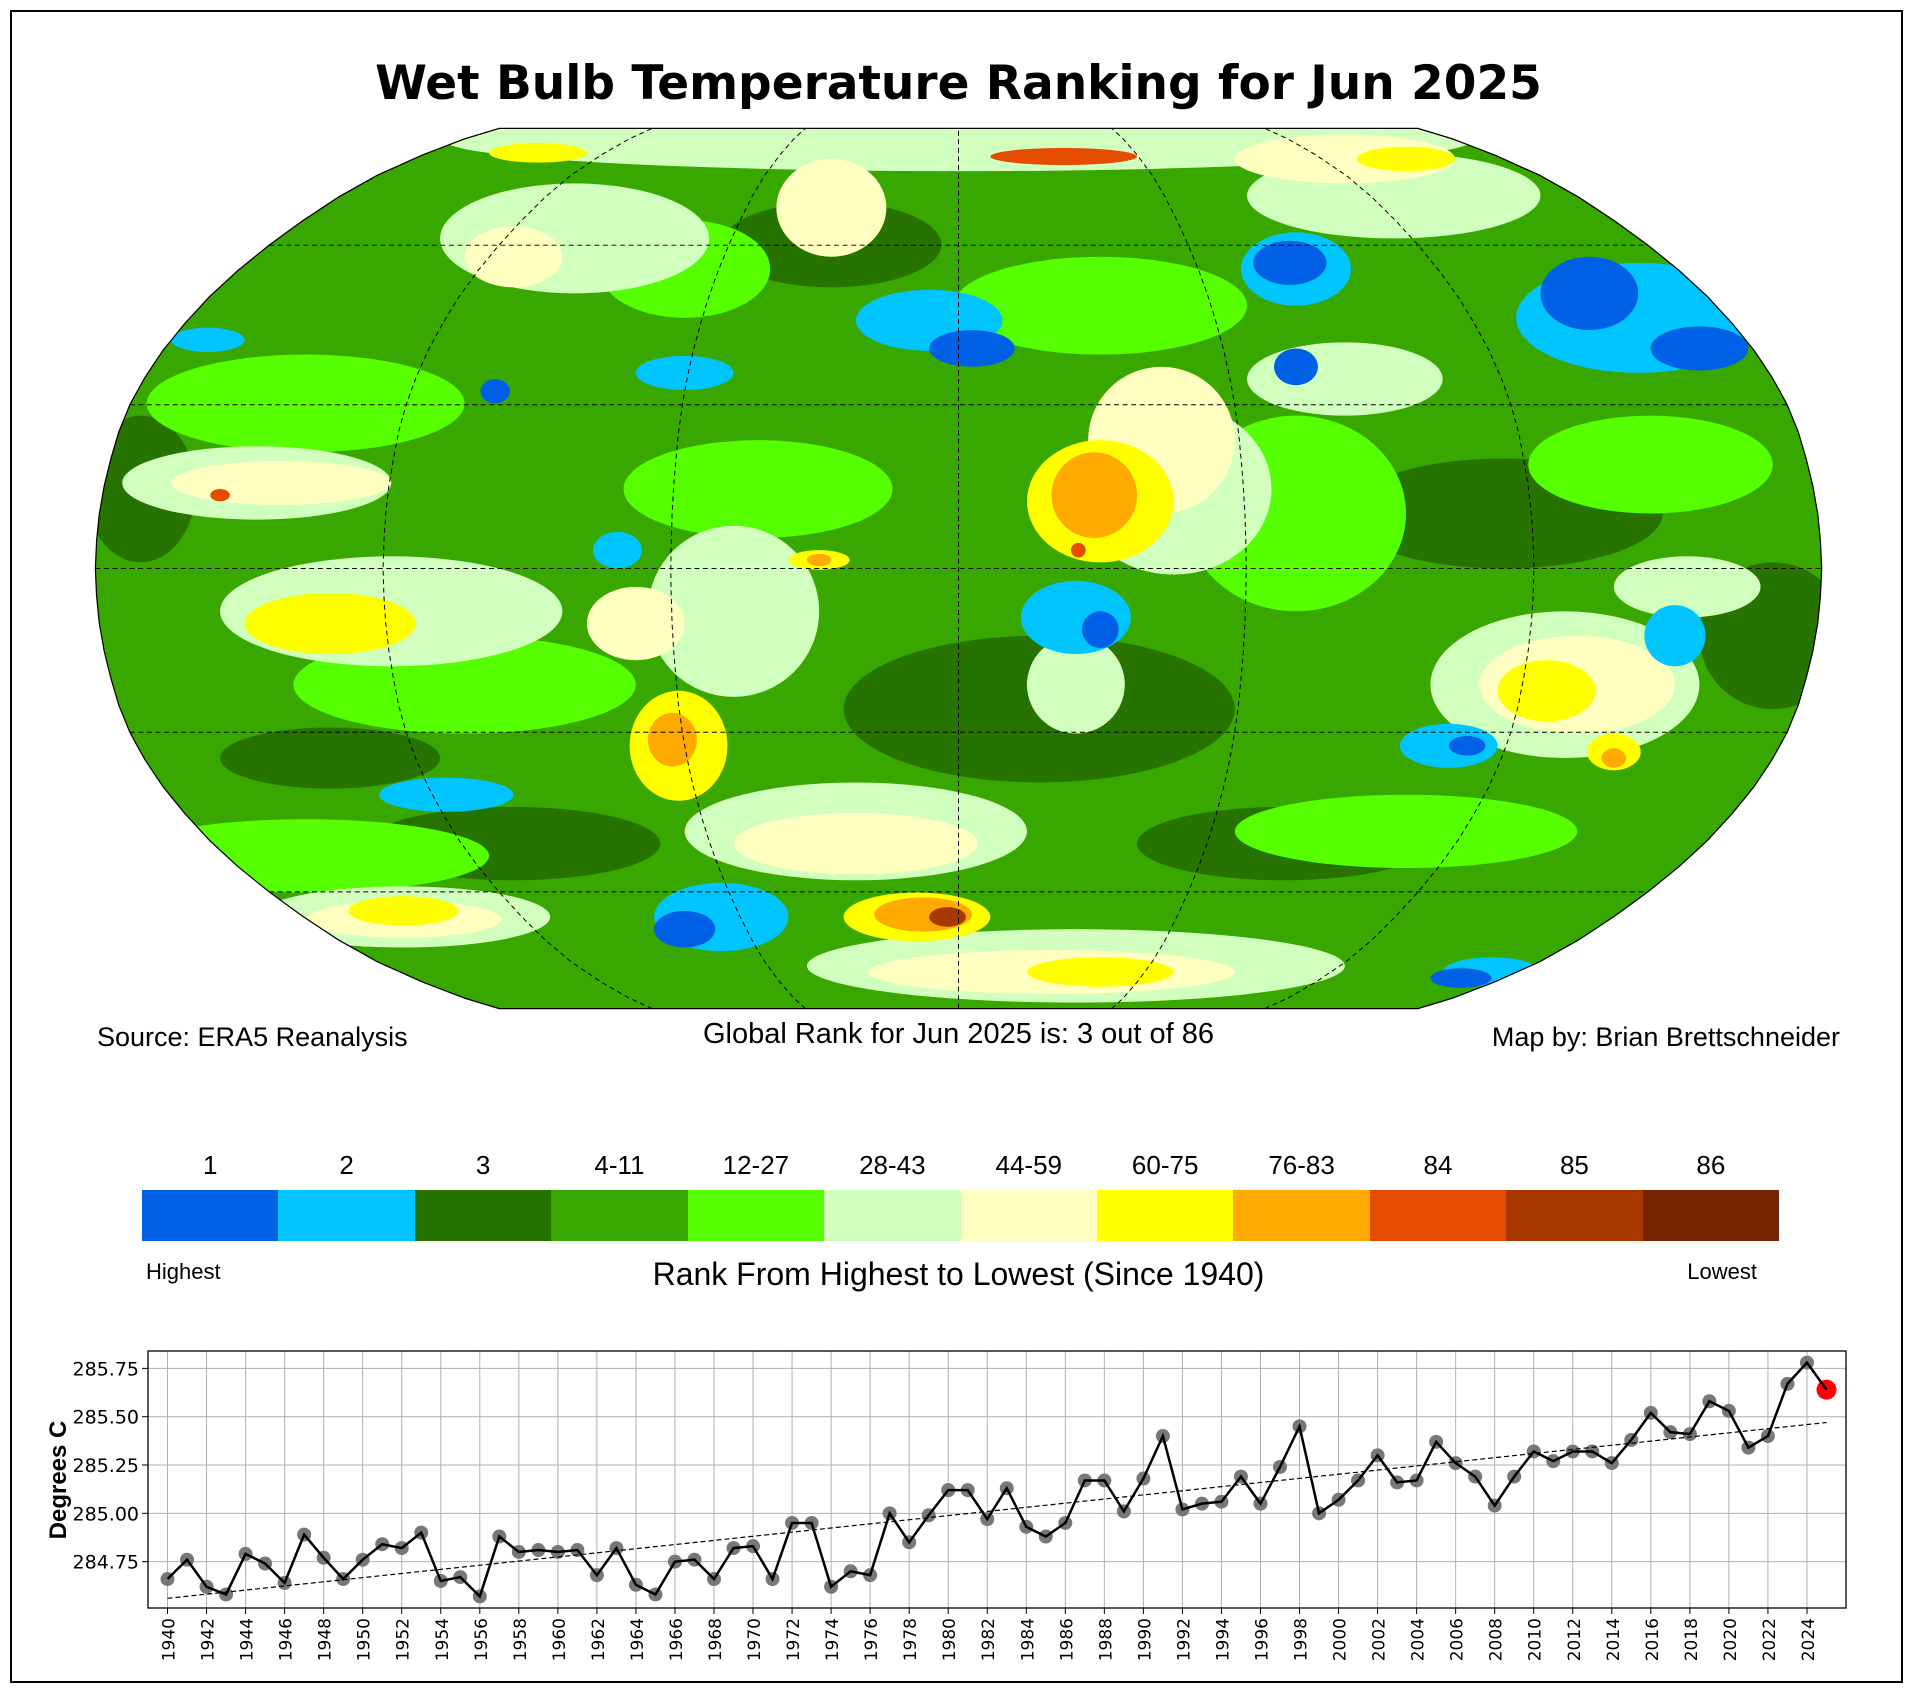  What do you see at coordinates (210, 1165) in the screenshot?
I see `colorbar-label: 1` at bounding box center [210, 1165].